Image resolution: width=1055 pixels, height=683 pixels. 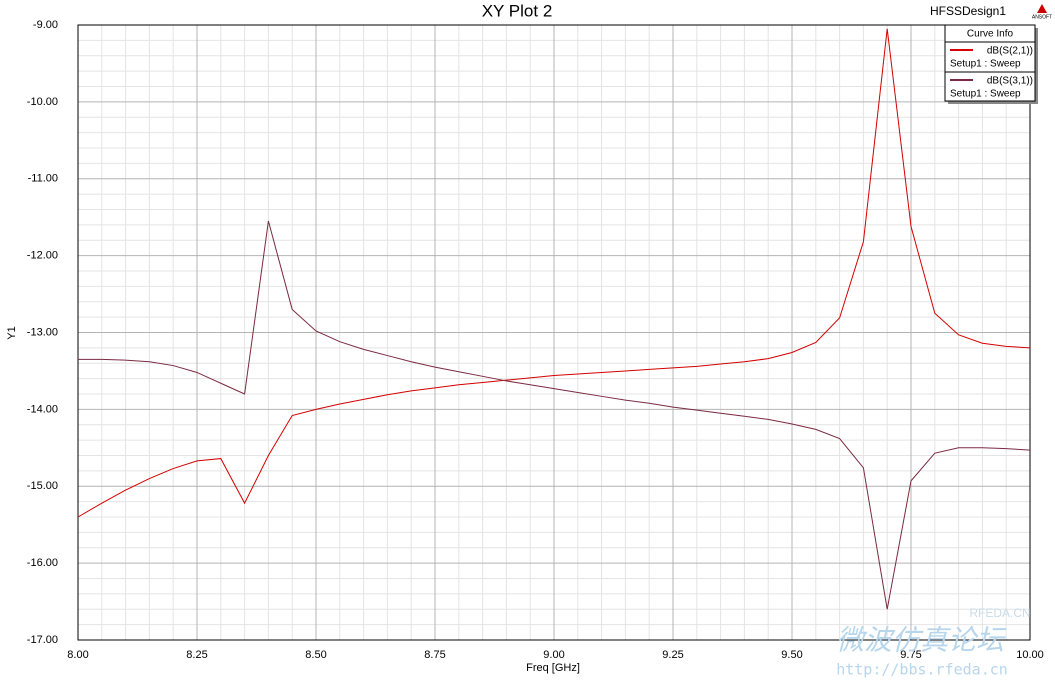 What do you see at coordinates (434, 655) in the screenshot?
I see `x-tick-label: 8.75` at bounding box center [434, 655].